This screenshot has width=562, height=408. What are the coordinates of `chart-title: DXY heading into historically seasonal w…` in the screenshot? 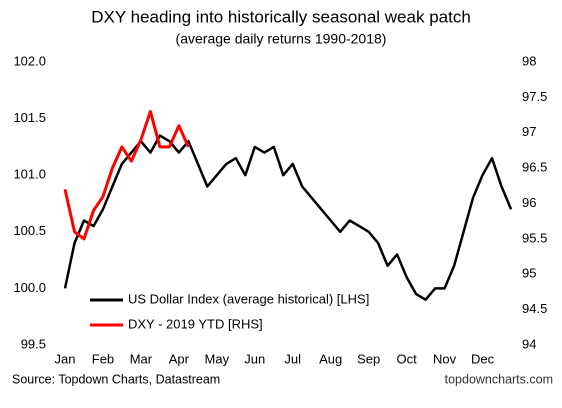 It's located at (281, 16).